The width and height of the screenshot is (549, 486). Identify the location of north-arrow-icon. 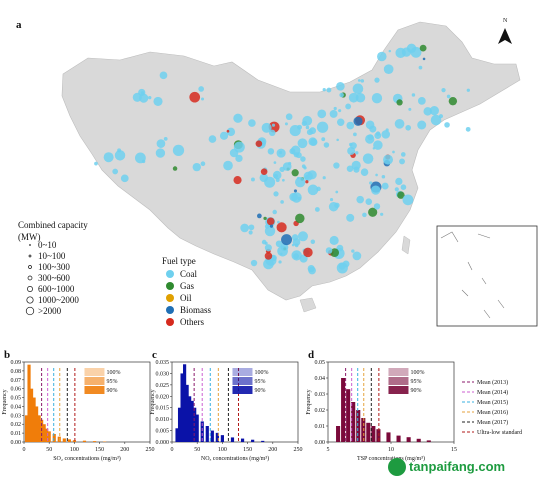
(505, 36).